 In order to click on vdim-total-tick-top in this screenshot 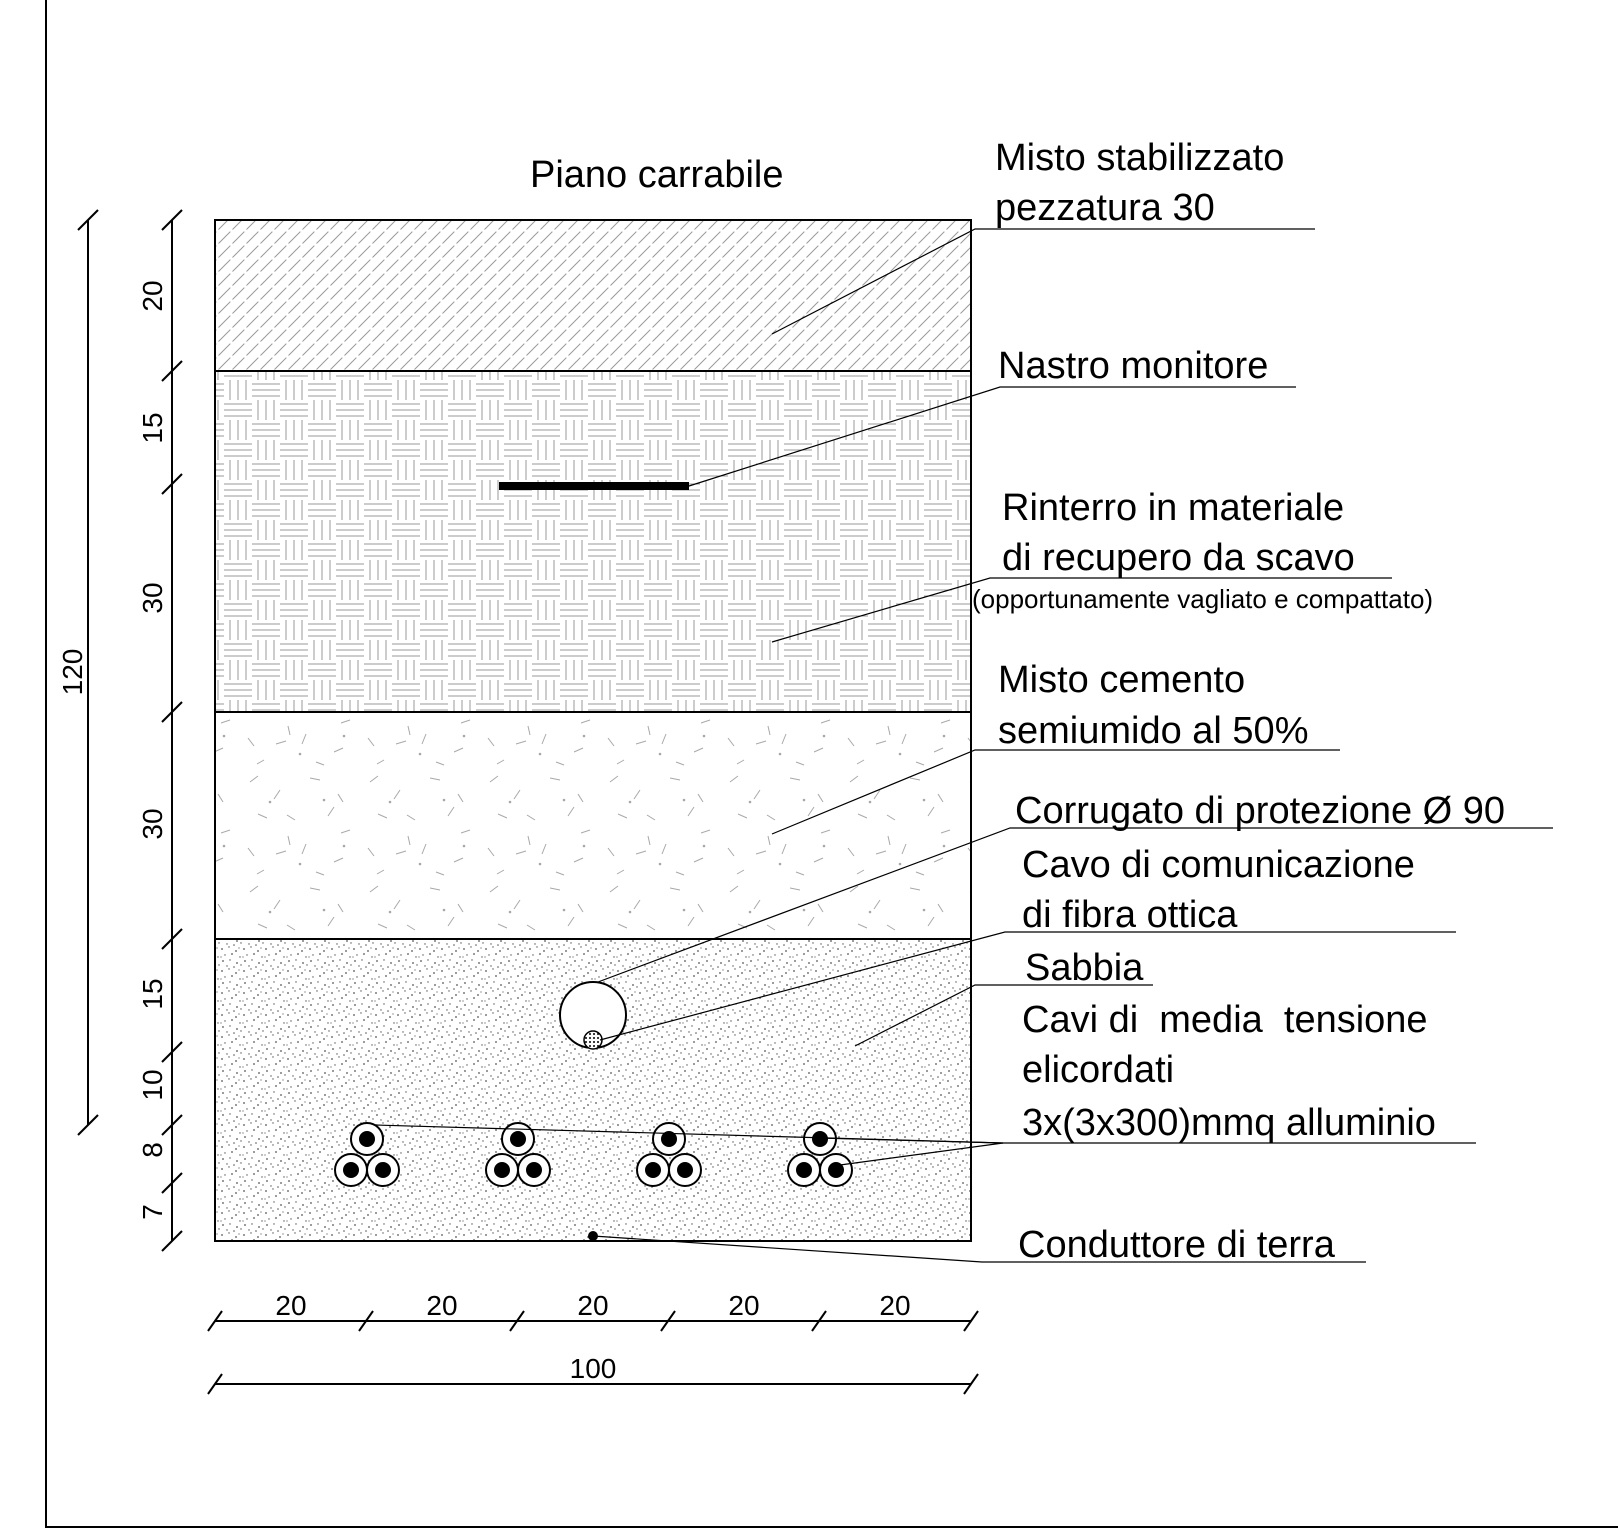, I will do `click(88, 220)`.